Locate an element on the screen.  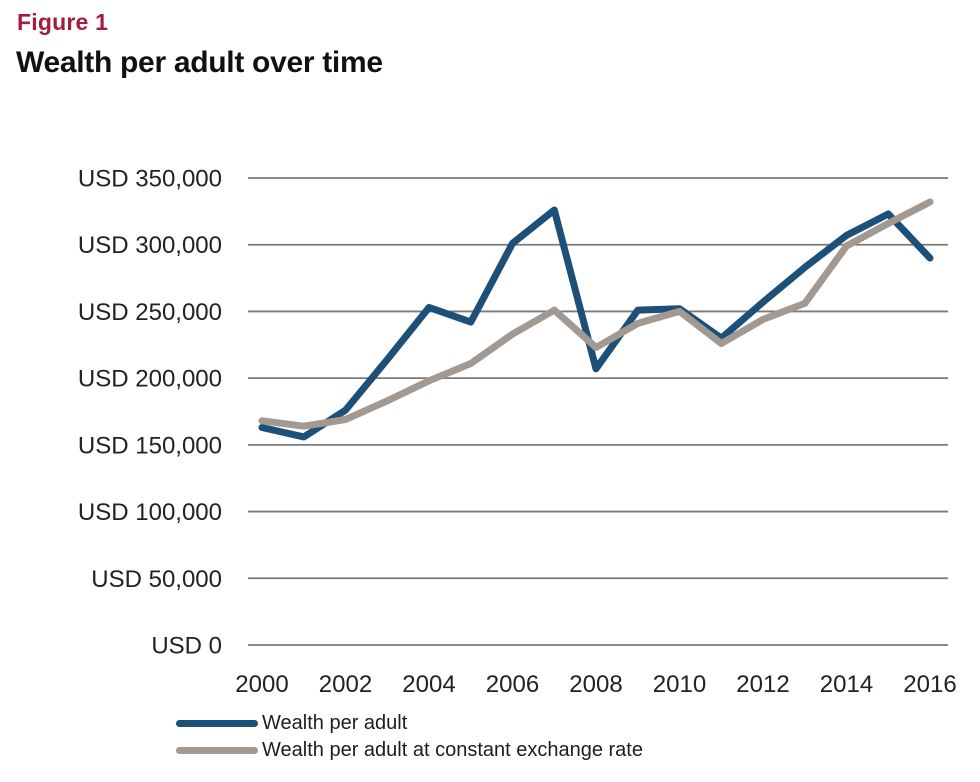
x-axis-tick-label: 2008 is located at coordinates (595, 684).